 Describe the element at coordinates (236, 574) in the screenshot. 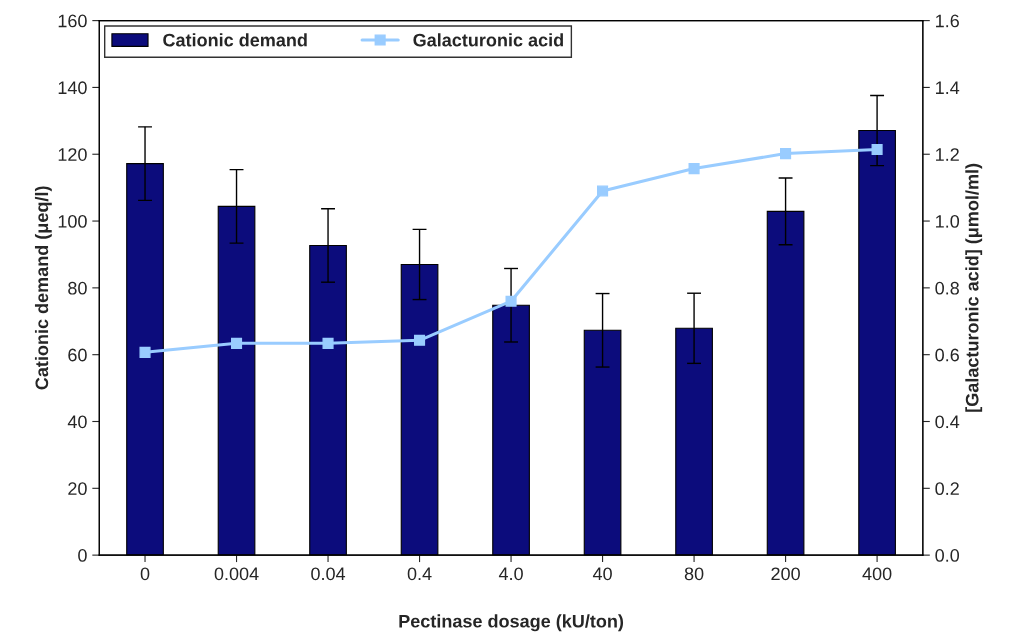

I see `x-tick-label: 0.004` at that location.